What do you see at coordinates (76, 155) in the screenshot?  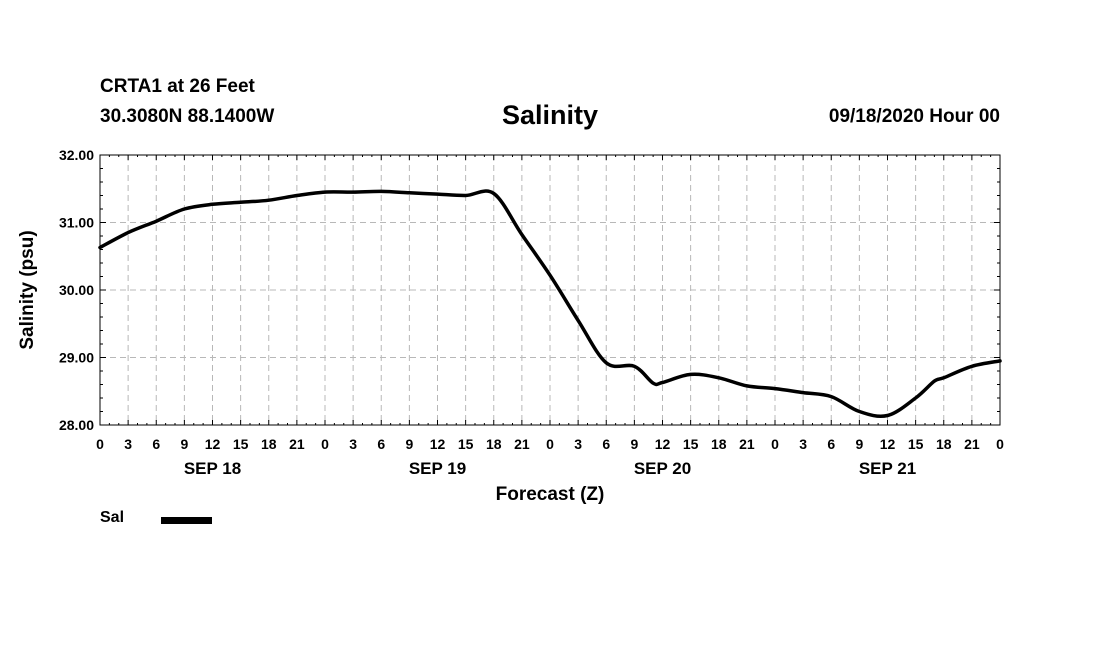 I see `y-tick-label: 32.00` at bounding box center [76, 155].